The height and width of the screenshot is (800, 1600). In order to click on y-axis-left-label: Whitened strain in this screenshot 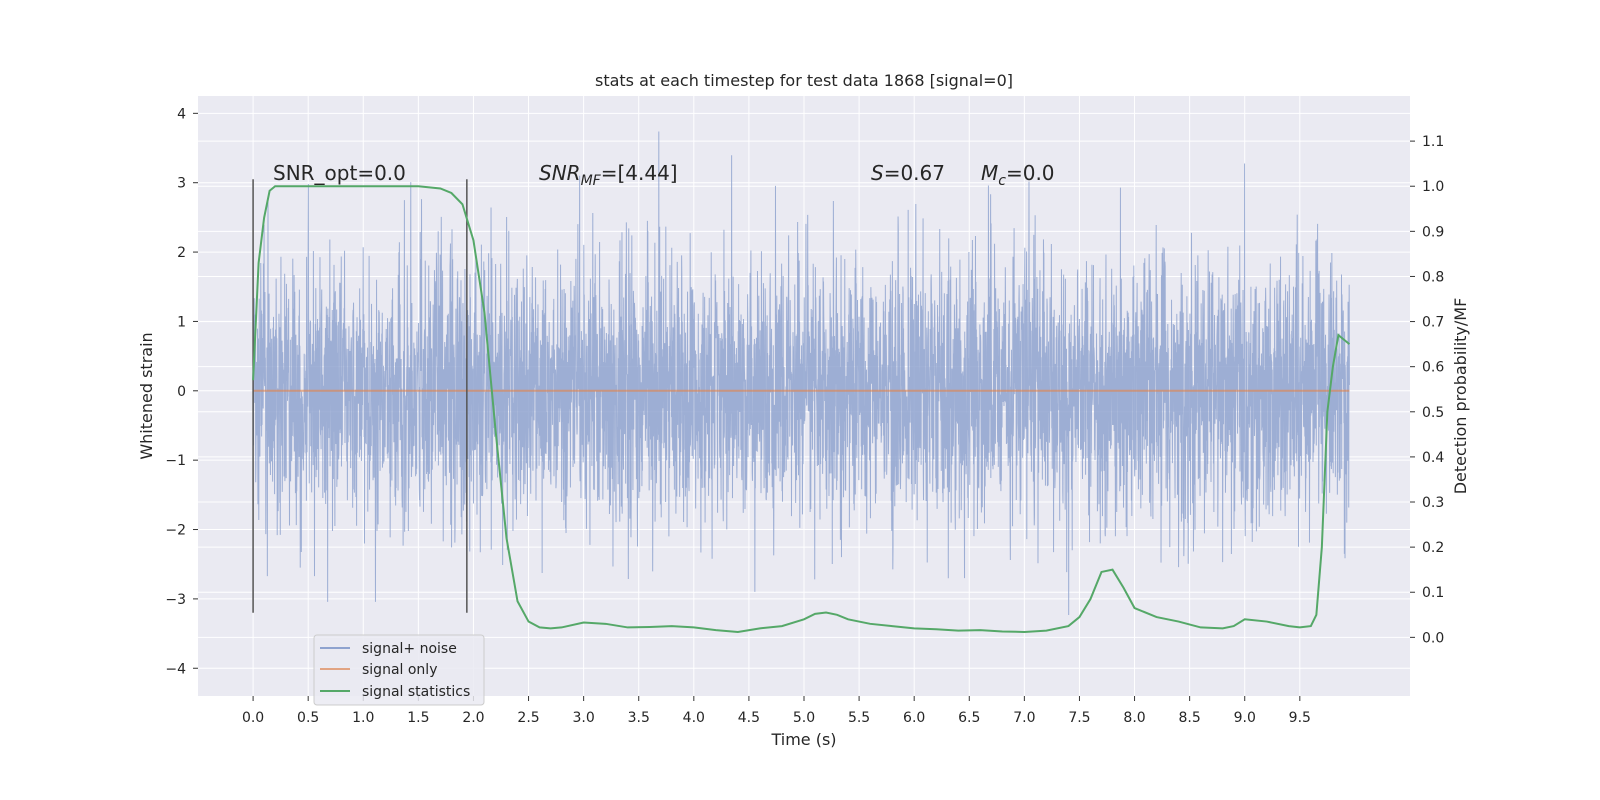, I will do `click(146, 395)`.